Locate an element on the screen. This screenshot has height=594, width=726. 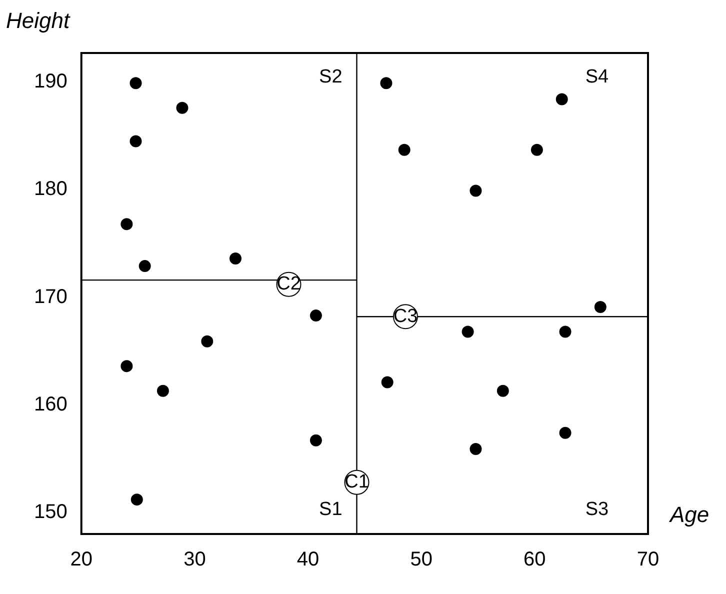
x-tick-label: 60 is located at coordinates (535, 559).